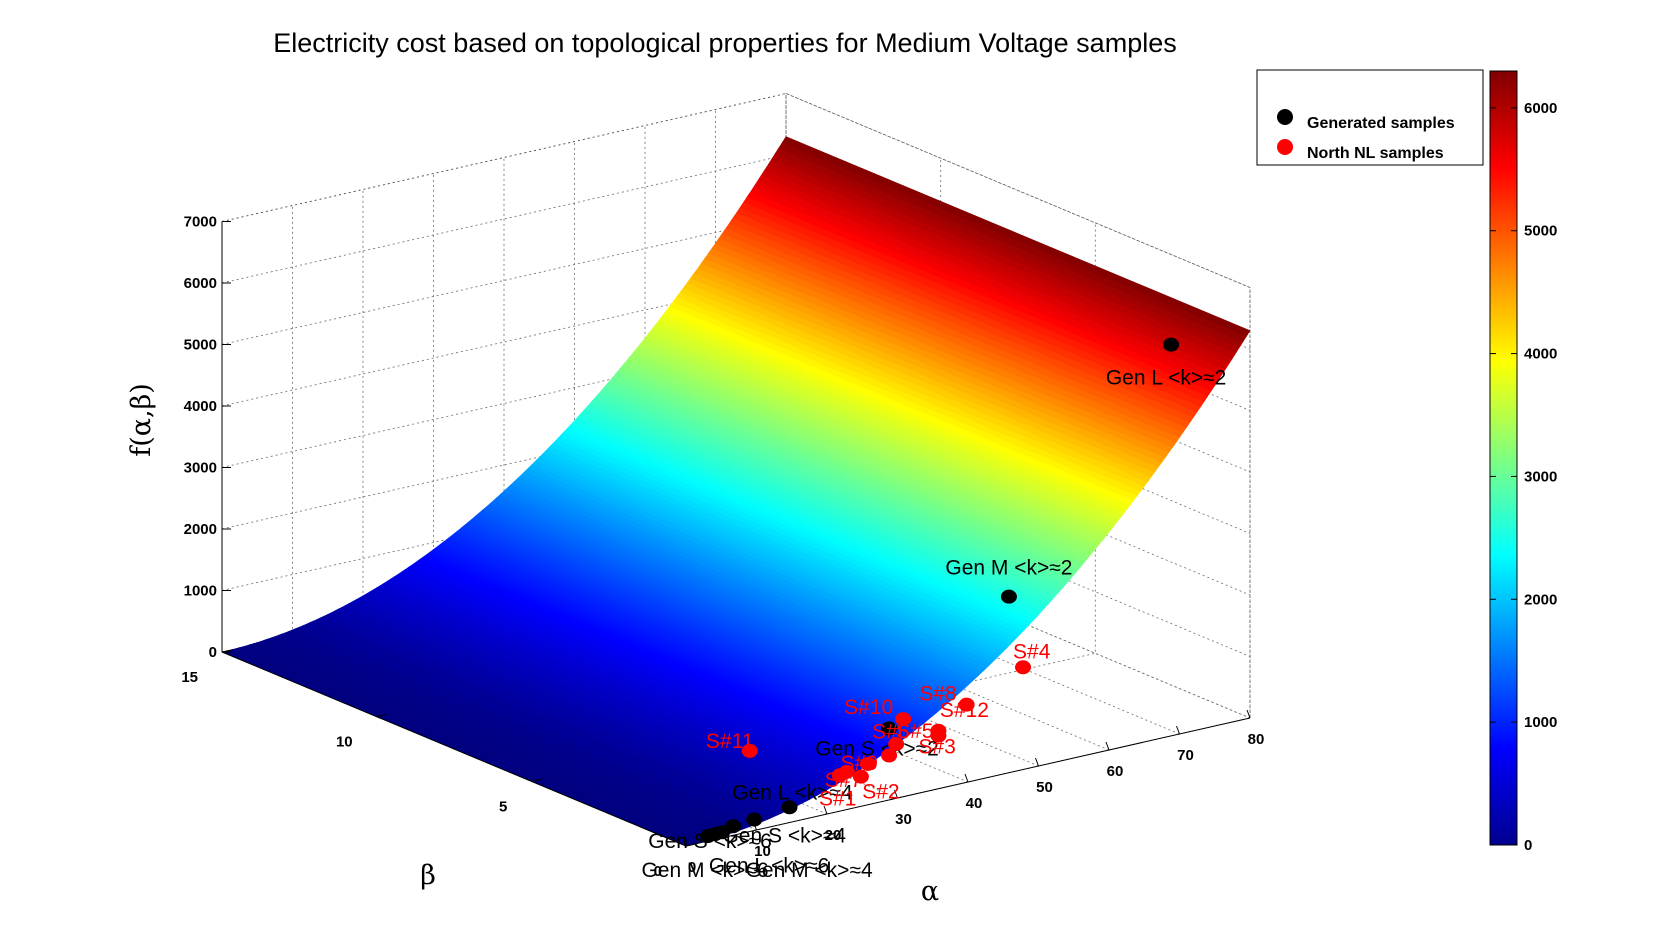  I want to click on surface-strip, so click(1016, 236).